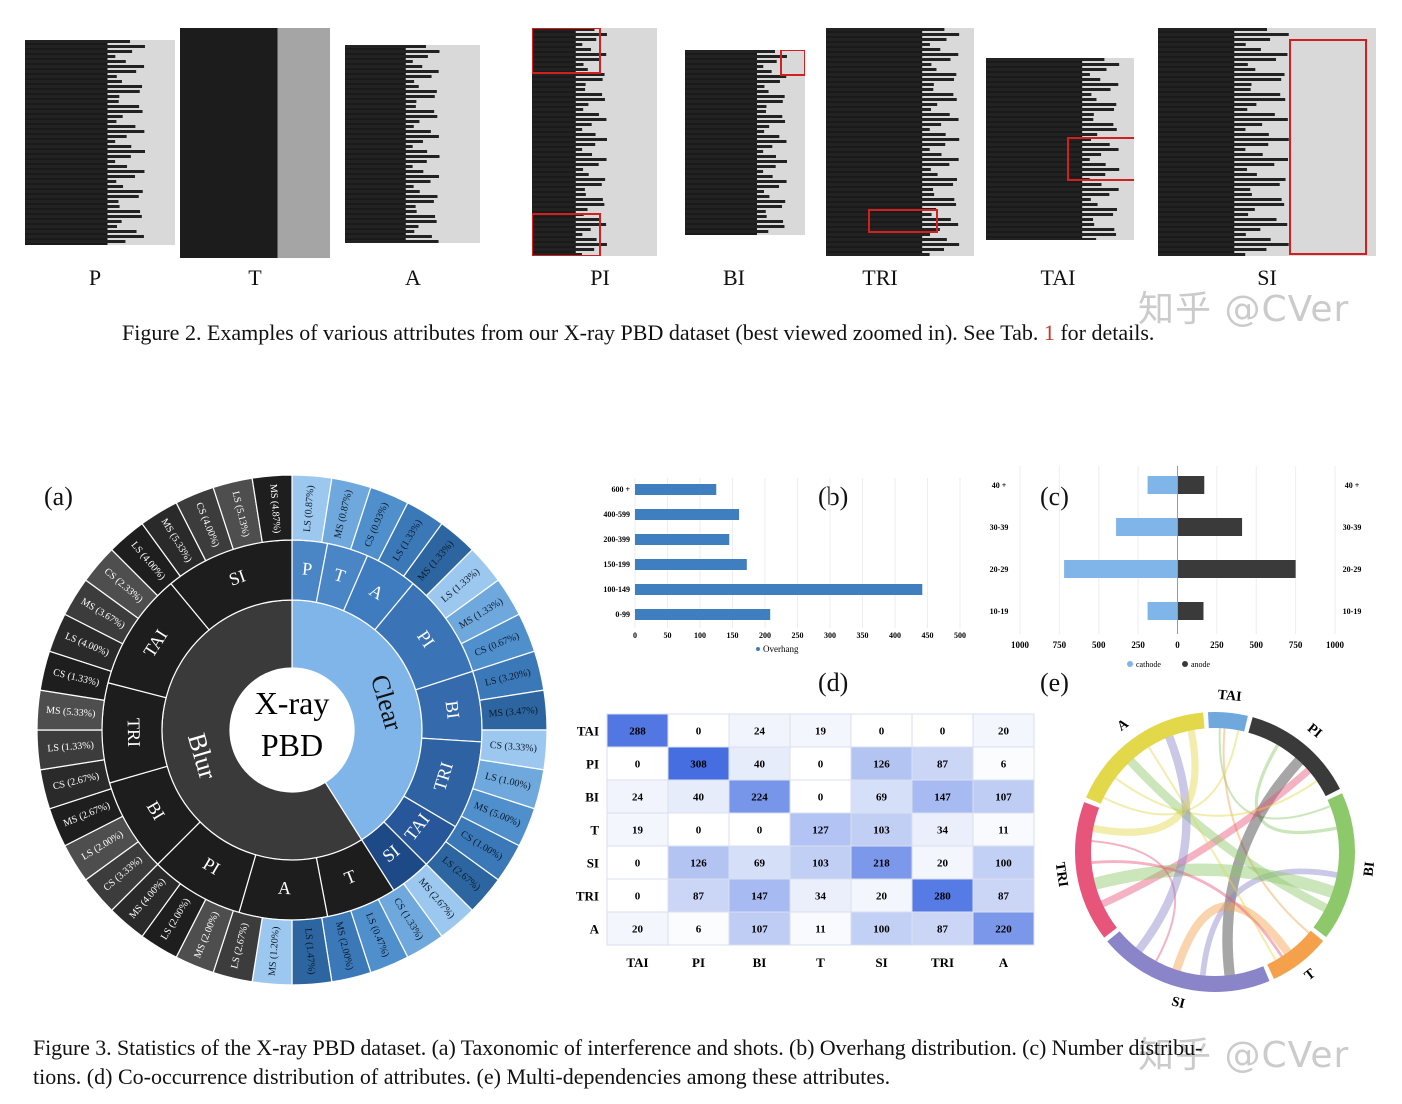 The image size is (1402, 1104). What do you see at coordinates (1099, 645) in the screenshot?
I see `x-tick-label: 500` at bounding box center [1099, 645].